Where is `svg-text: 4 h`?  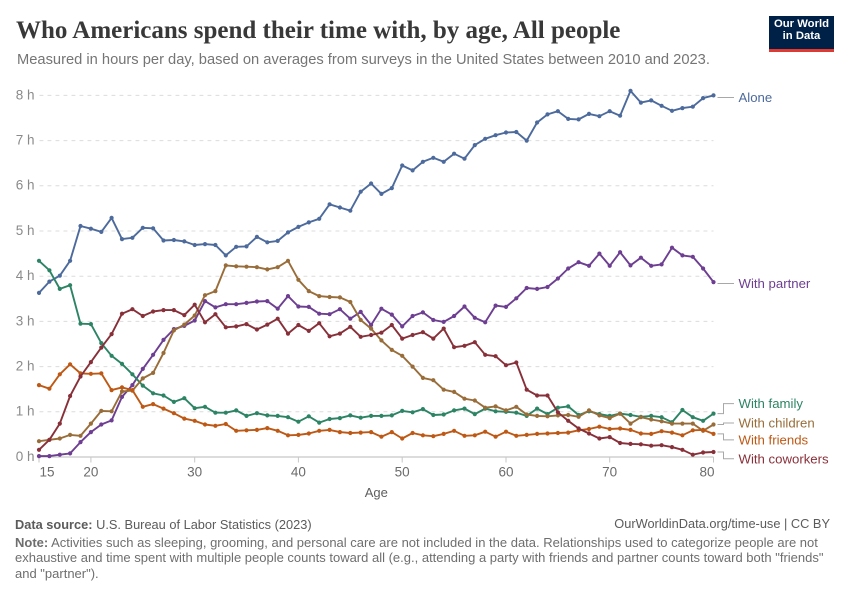
svg-text: 4 h is located at coordinates (25, 275).